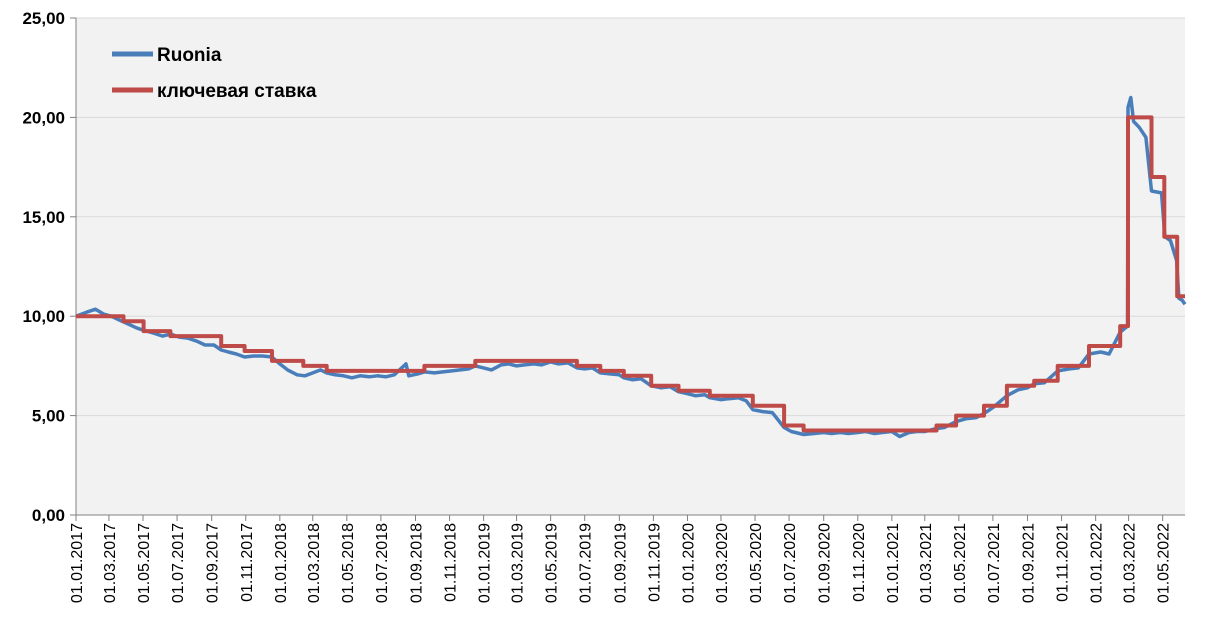 The image size is (1206, 627). I want to click on x-tick-label: 01.01.2017, so click(77, 563).